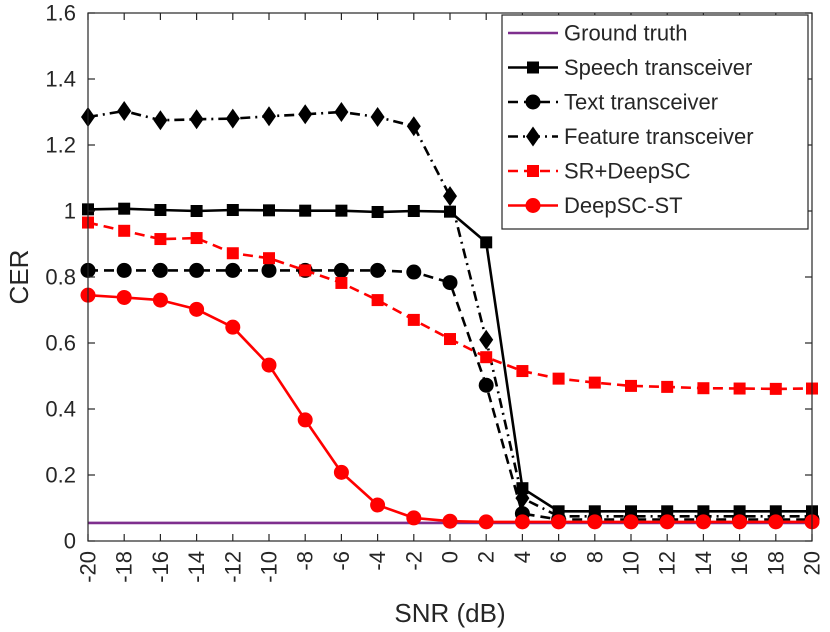  I want to click on x-tick-label: 12, so click(667, 563).